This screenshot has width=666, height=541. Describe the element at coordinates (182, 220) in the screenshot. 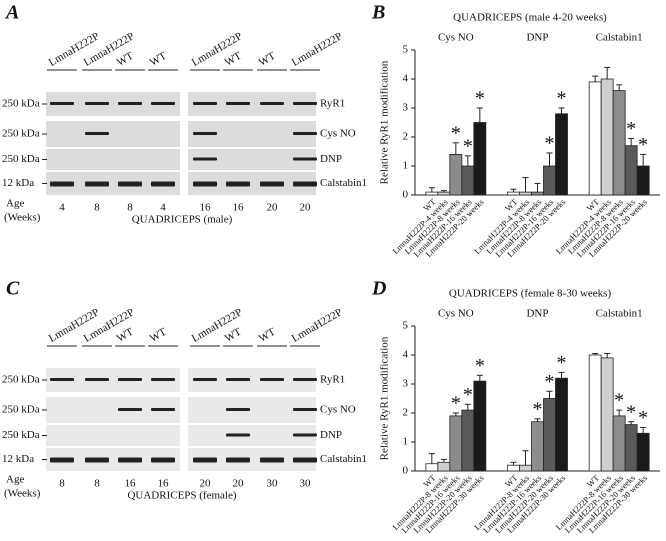

I see `blot-caption: QUADRICEPS (male)` at that location.